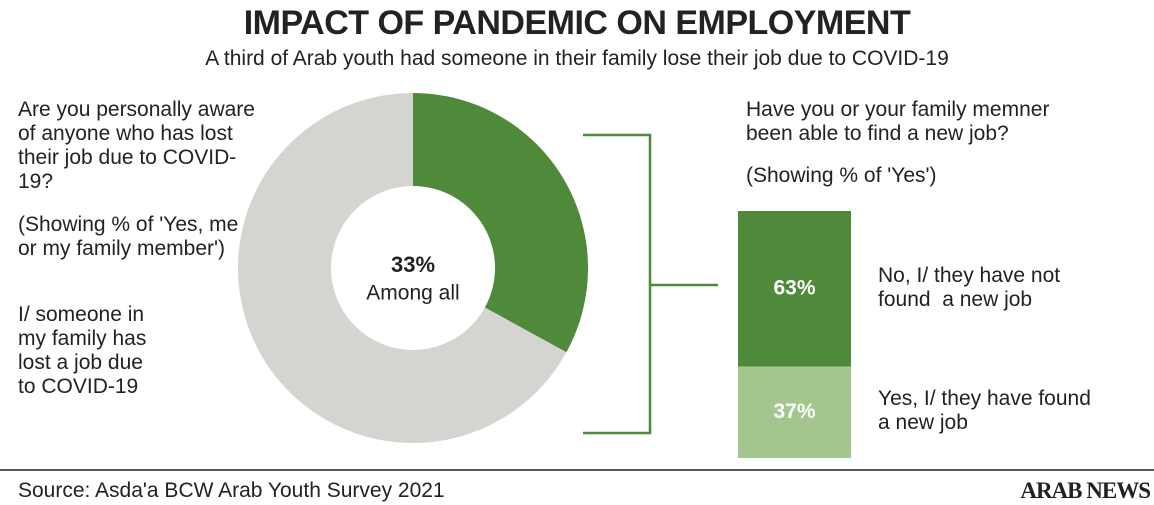 This screenshot has width=1154, height=505. I want to click on category-label: No, I/ they have not found a new job, so click(972, 287).